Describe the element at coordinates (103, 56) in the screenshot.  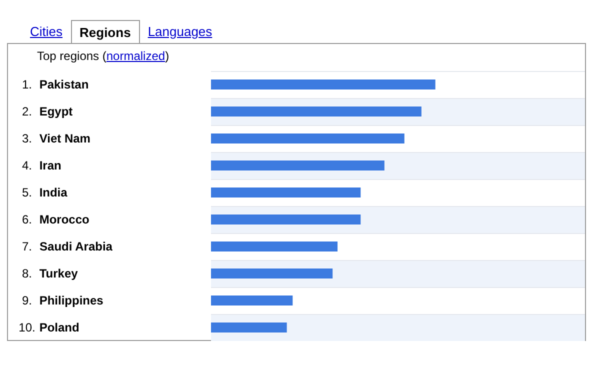
I see `text: Top regions (normalized)` at that location.